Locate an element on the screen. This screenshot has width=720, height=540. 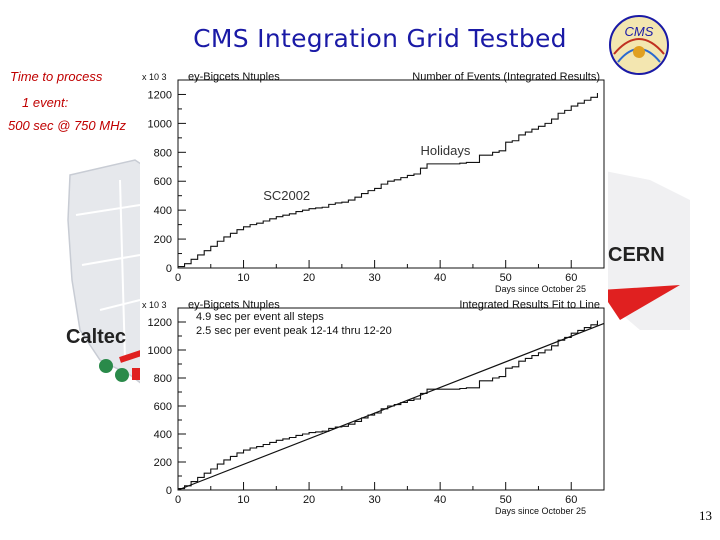
europe-map-background is located at coordinates (645, 250).